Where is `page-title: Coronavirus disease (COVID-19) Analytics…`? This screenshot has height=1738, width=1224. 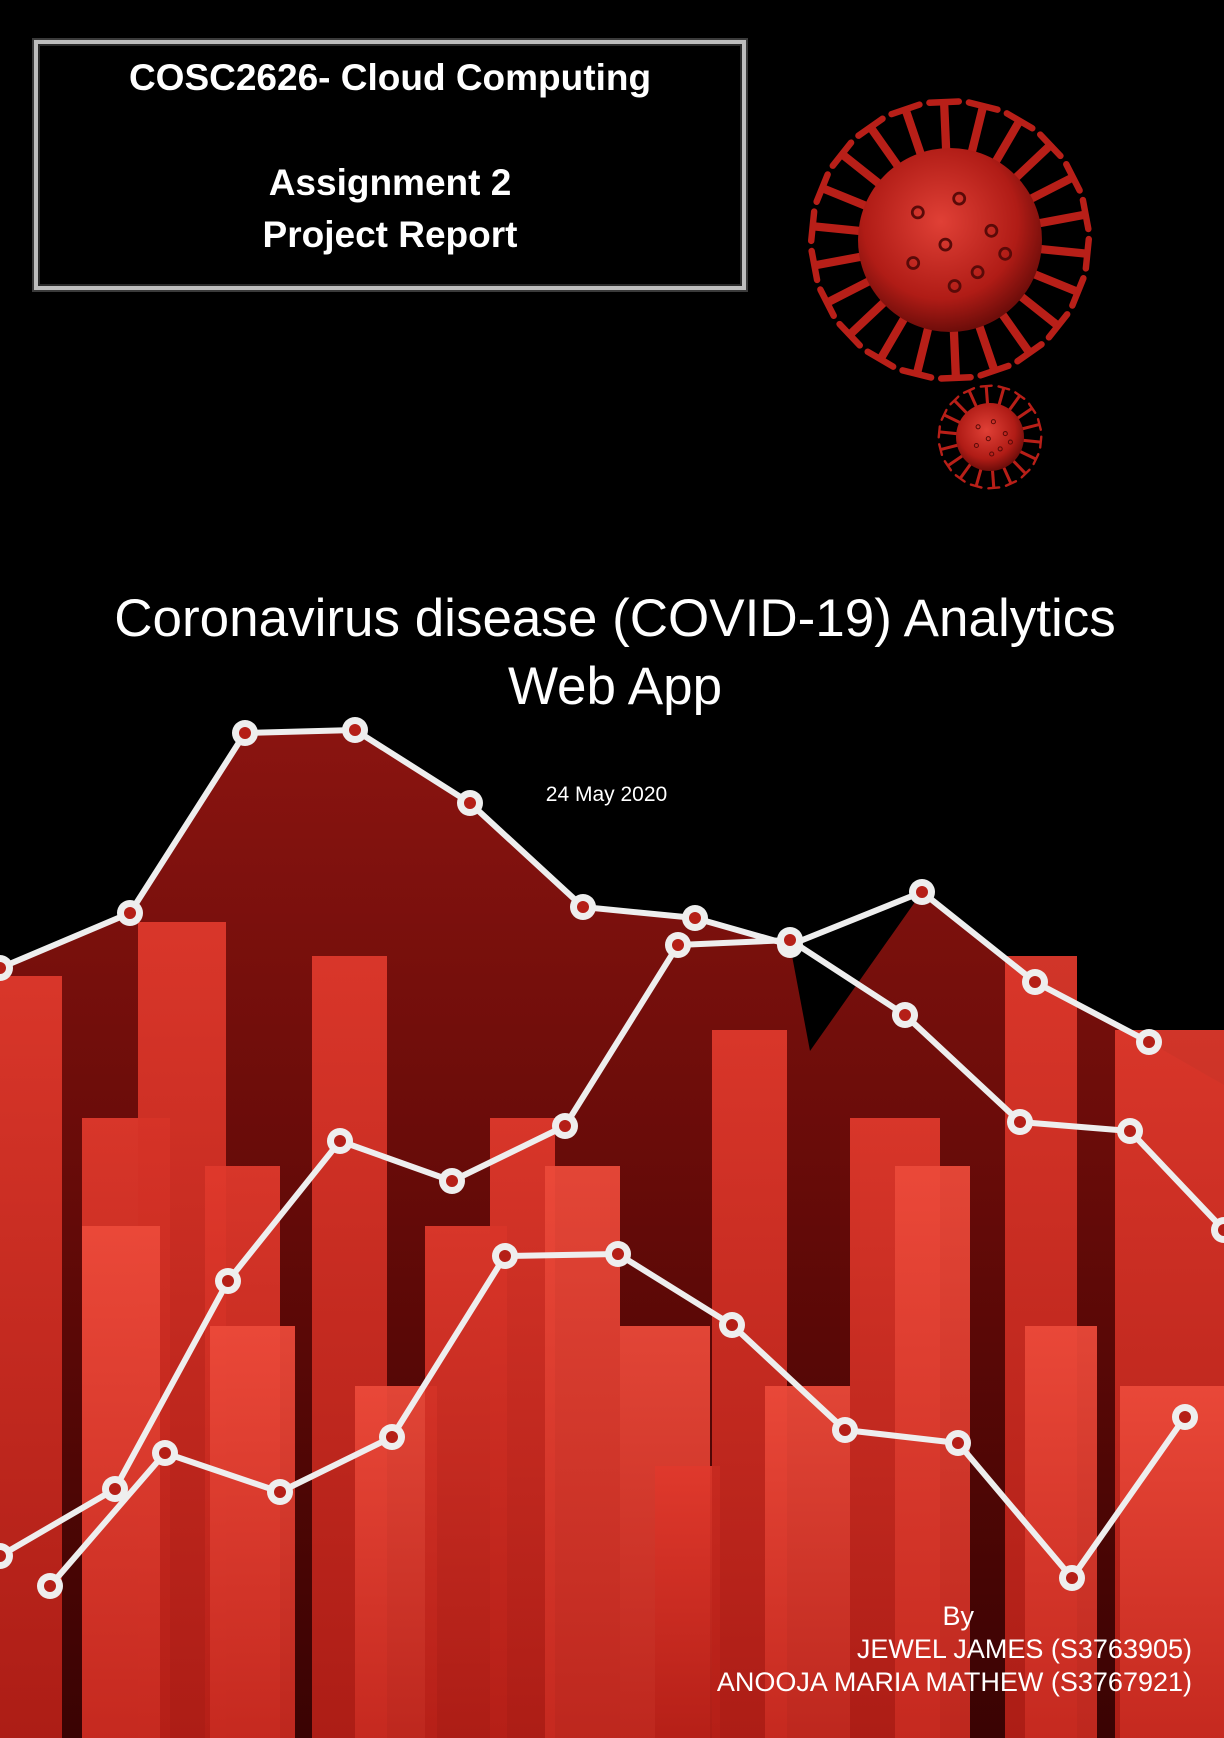
page-title: Coronavirus disease (COVID-19) Analytics… is located at coordinates (615, 653).